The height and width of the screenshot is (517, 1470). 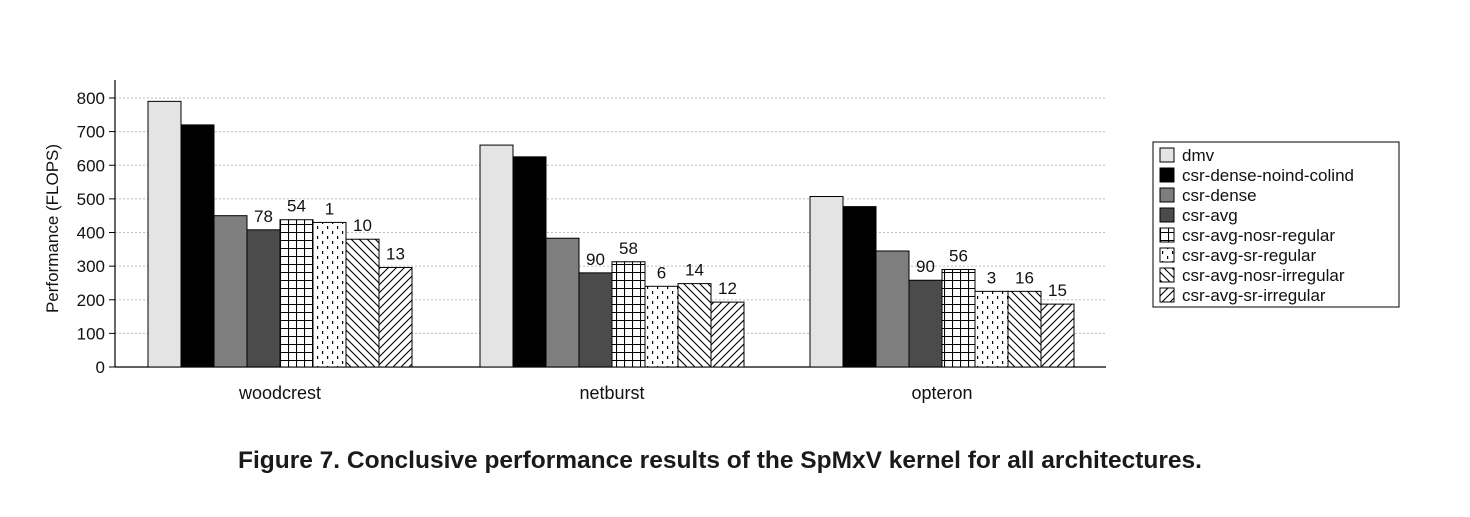 I want to click on data-labels: 78 54 1 10 13 90 58 6 14 12 90 56 3 16 15, so click(x=660, y=248).